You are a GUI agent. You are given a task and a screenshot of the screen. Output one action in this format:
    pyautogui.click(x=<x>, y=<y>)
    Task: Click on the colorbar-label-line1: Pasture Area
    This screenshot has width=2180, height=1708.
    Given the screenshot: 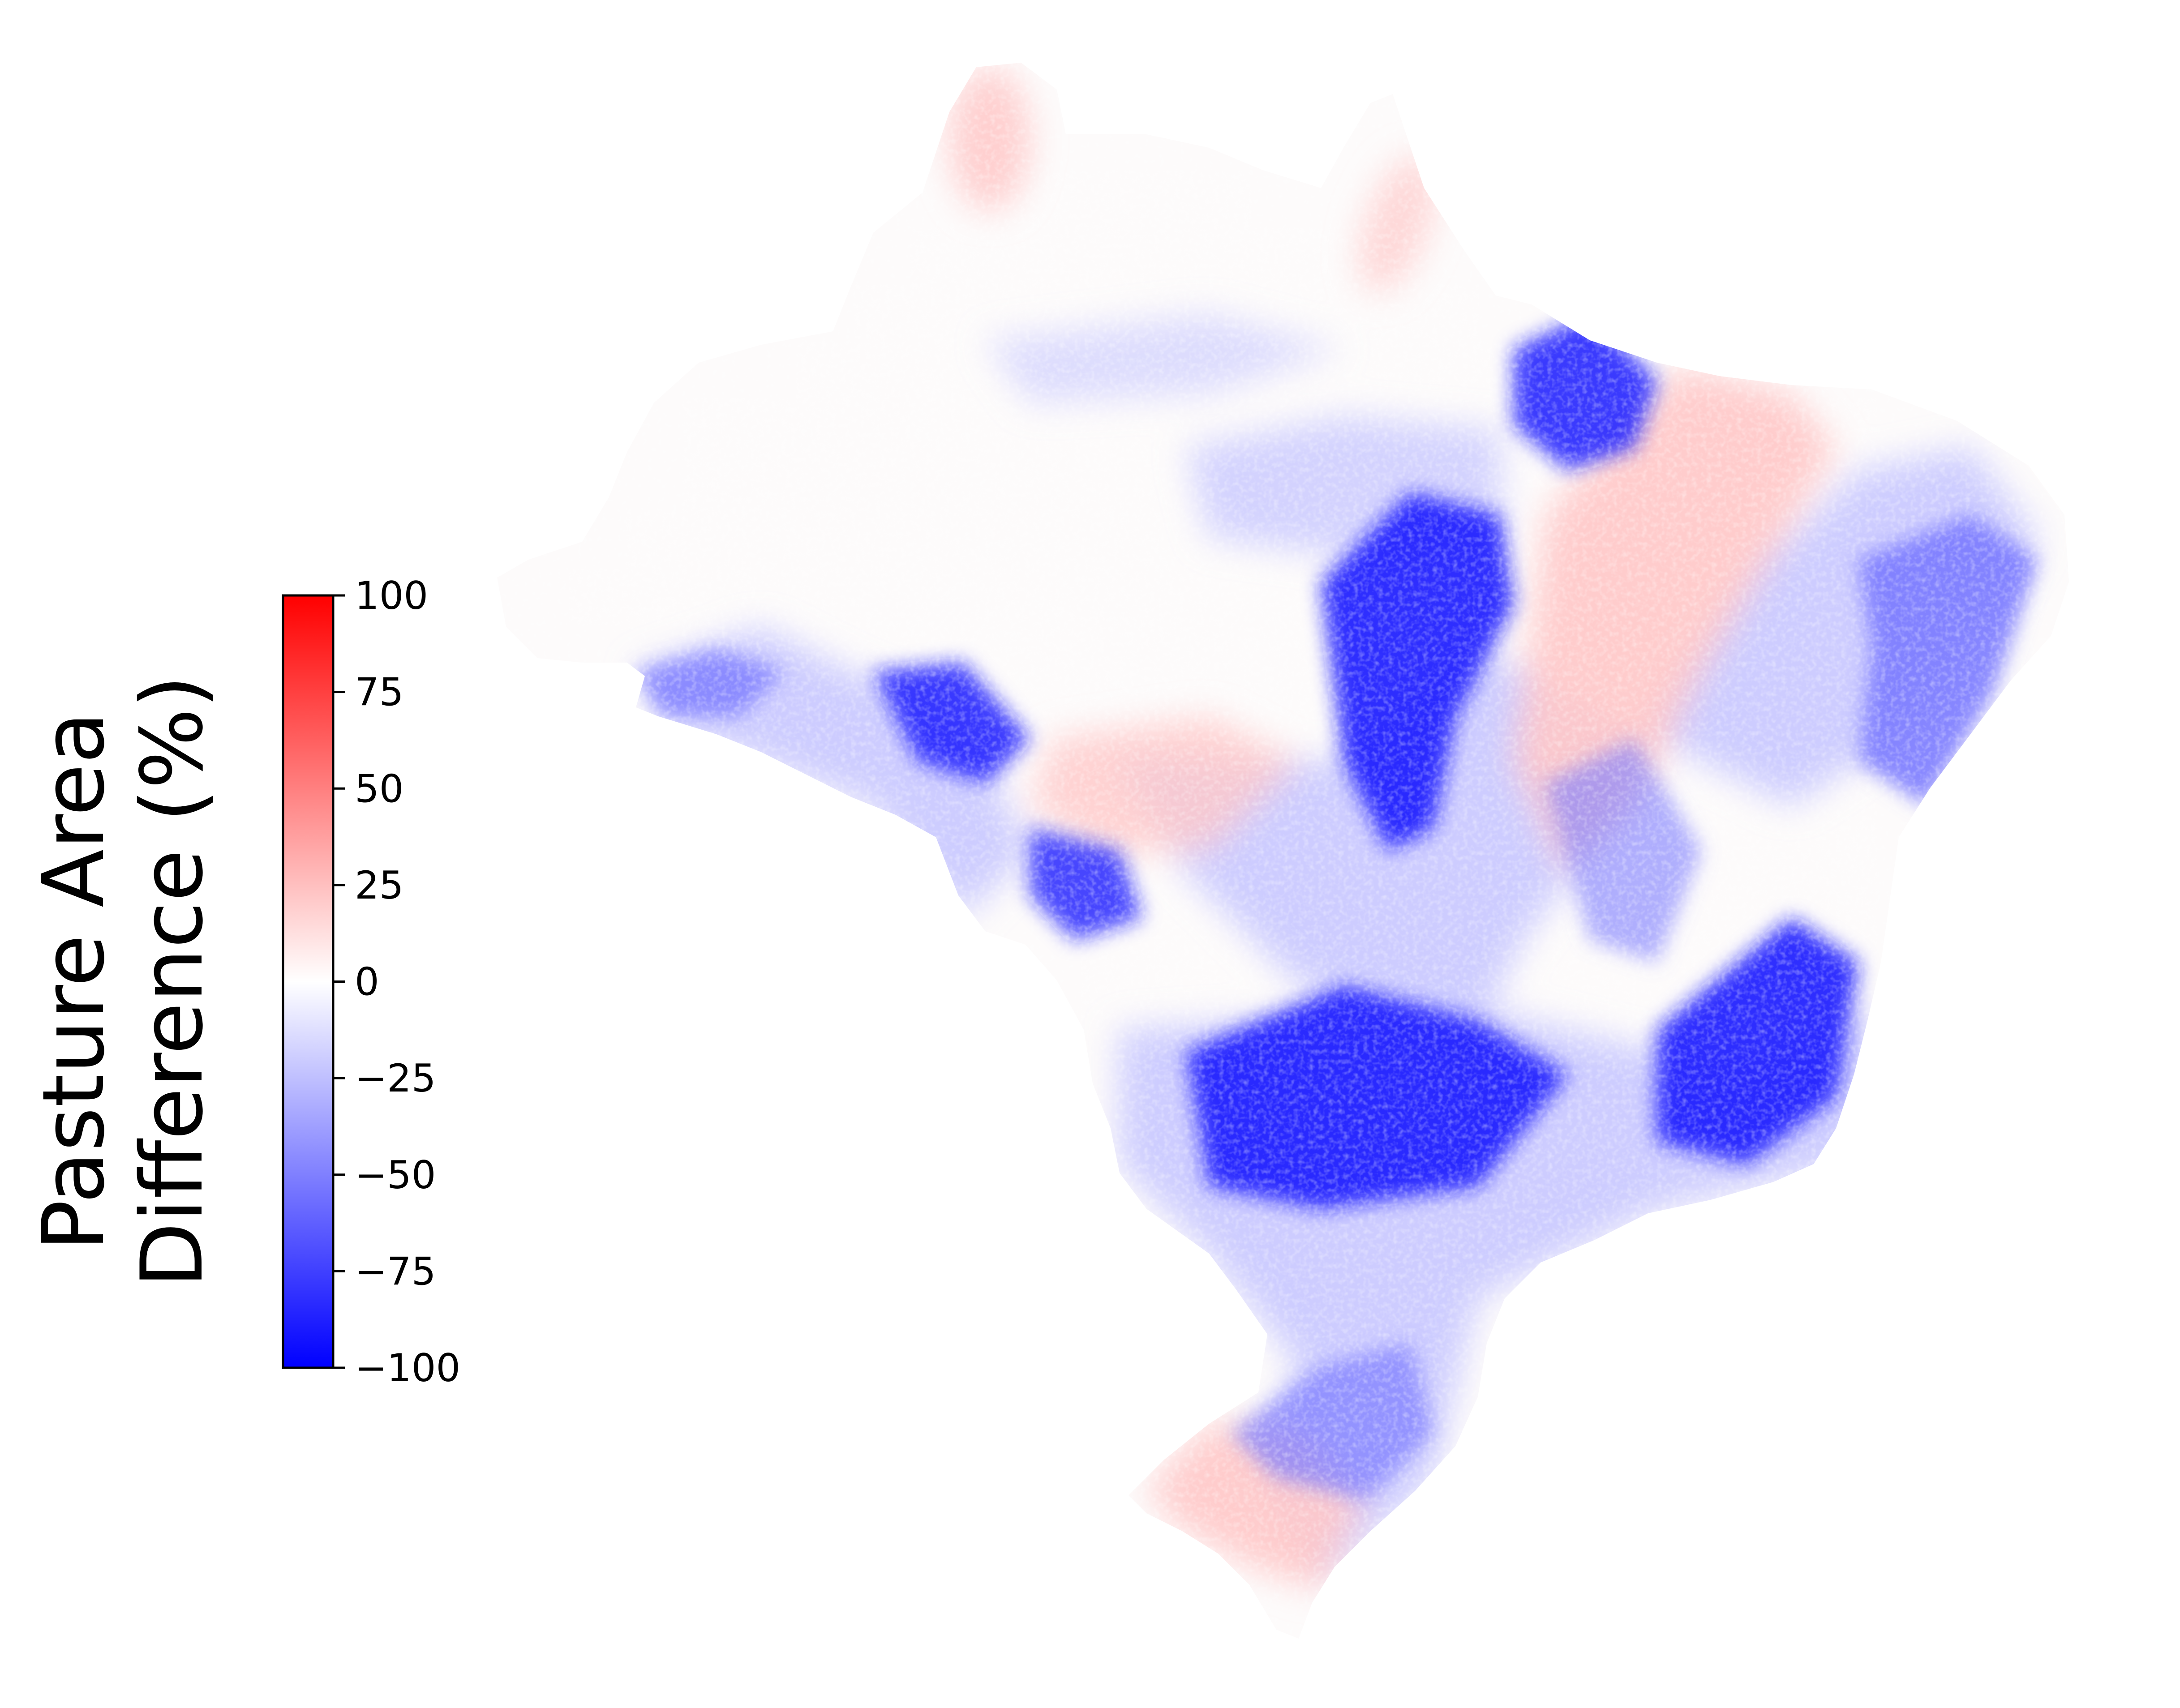 What is the action you would take?
    pyautogui.click(x=73, y=982)
    